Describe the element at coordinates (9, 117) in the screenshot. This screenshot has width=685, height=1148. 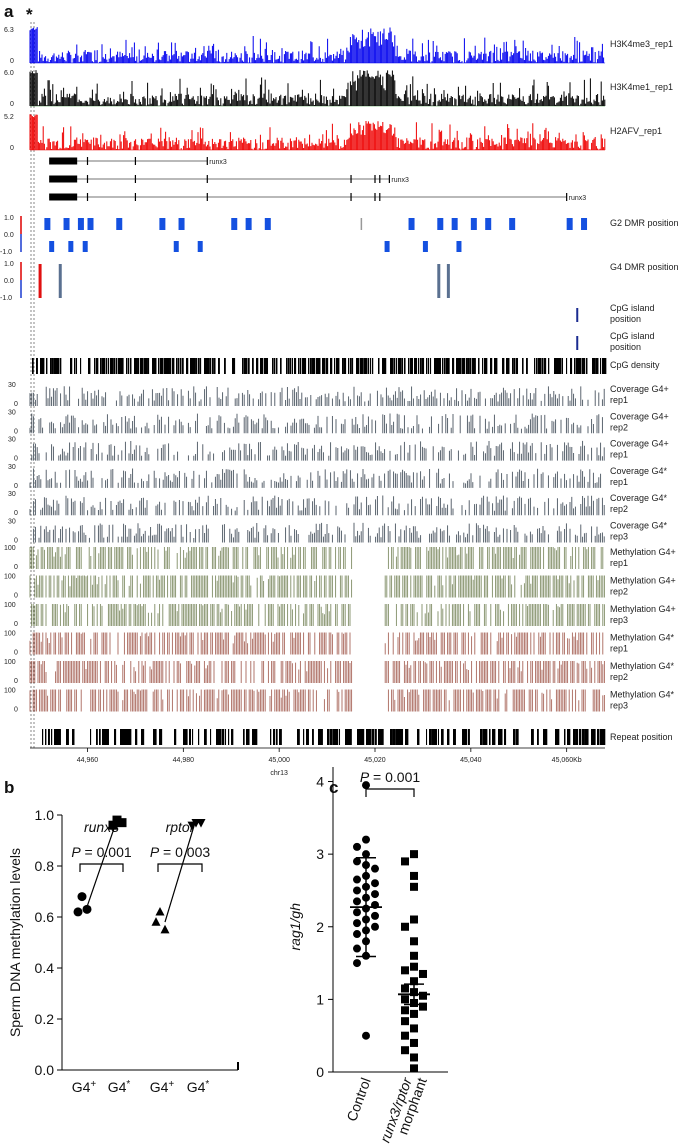
I see `track-max-label: 5.2` at that location.